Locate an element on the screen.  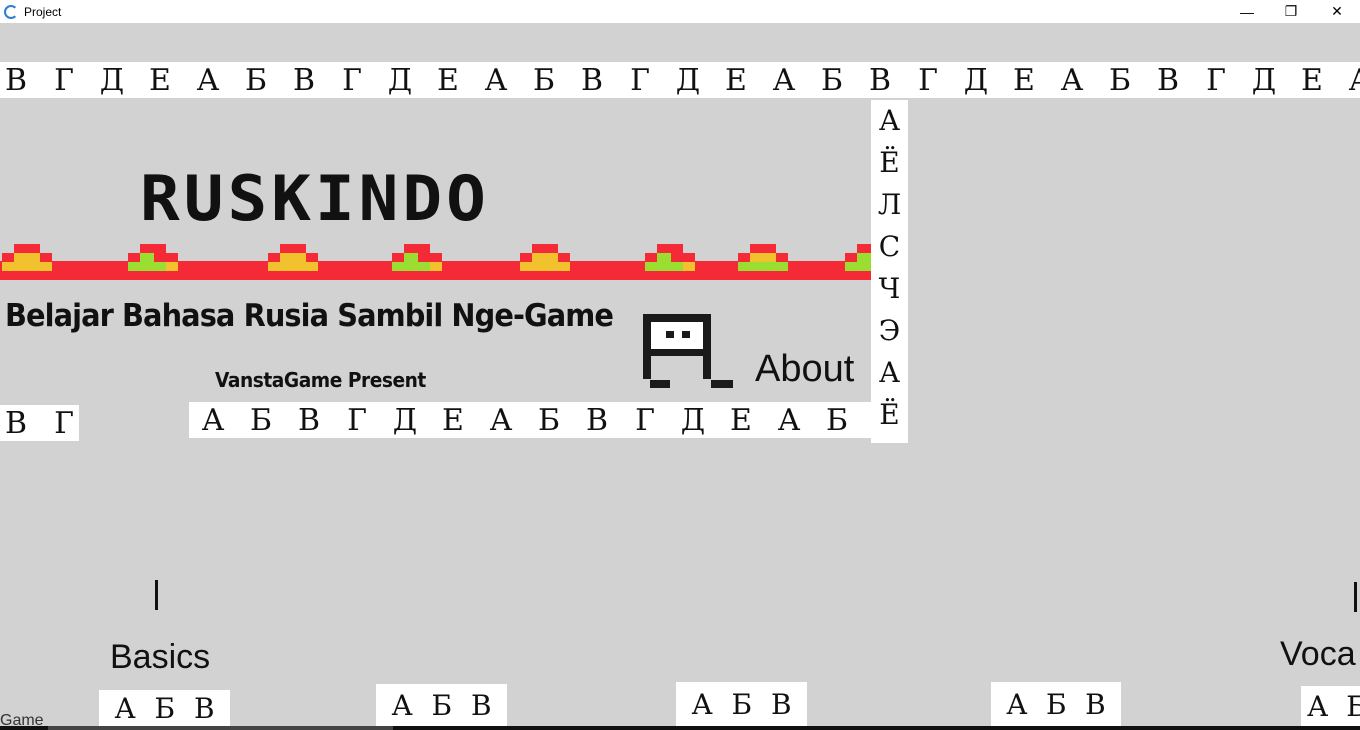
basics-button: Basics is located at coordinates (160, 657).